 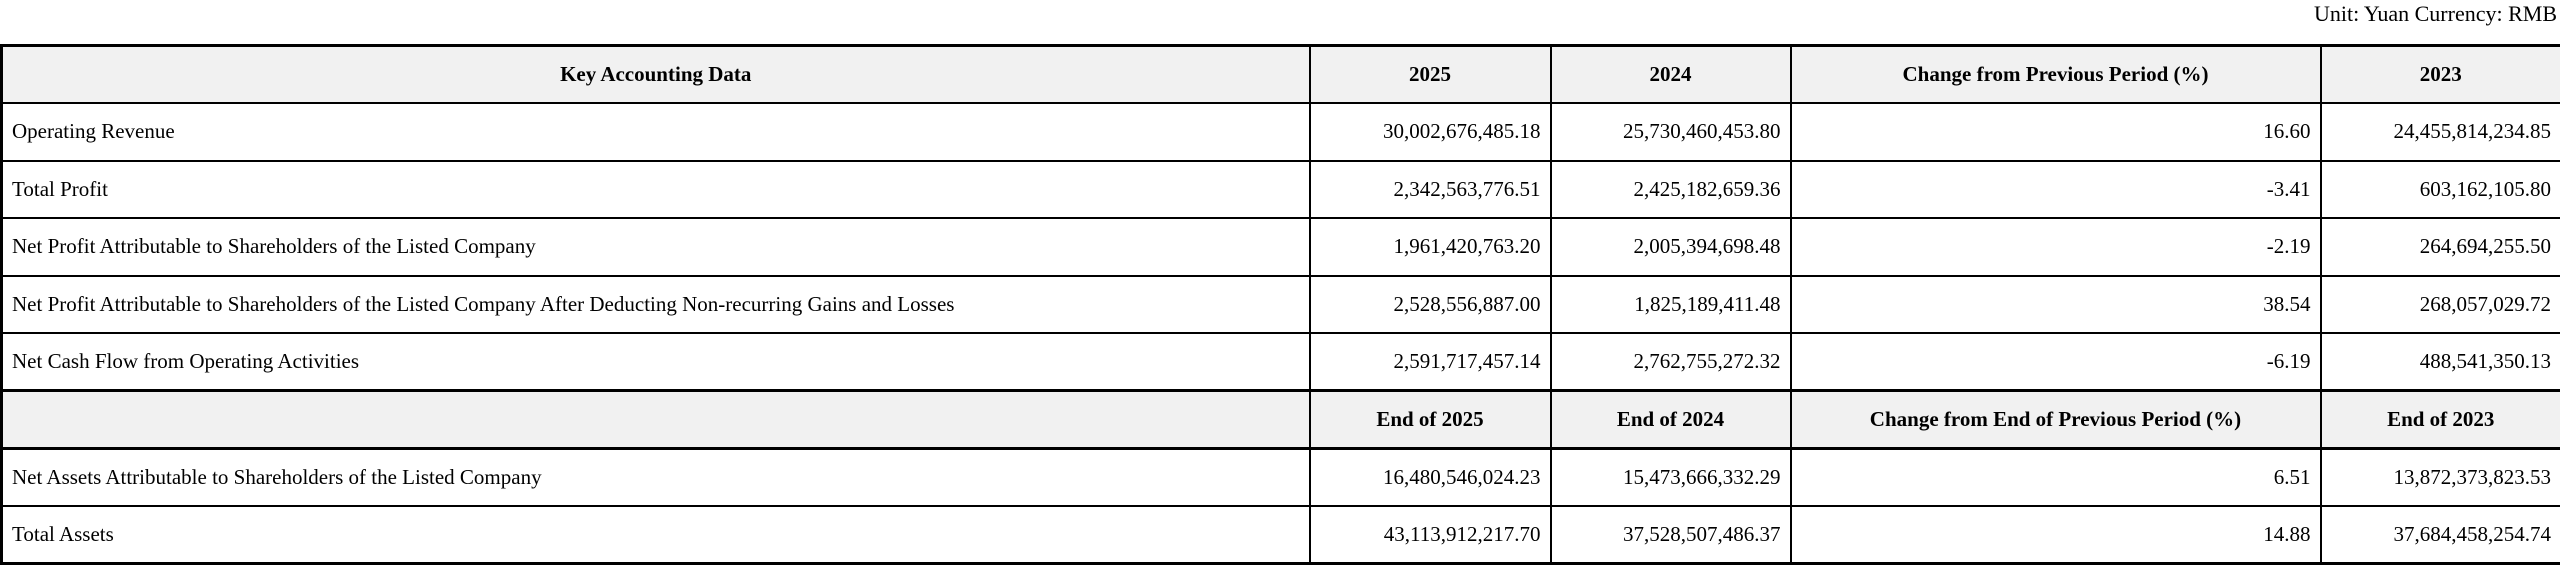 What do you see at coordinates (1670, 534) in the screenshot?
I see `value-end-2024: 37,528,507,486.37` at bounding box center [1670, 534].